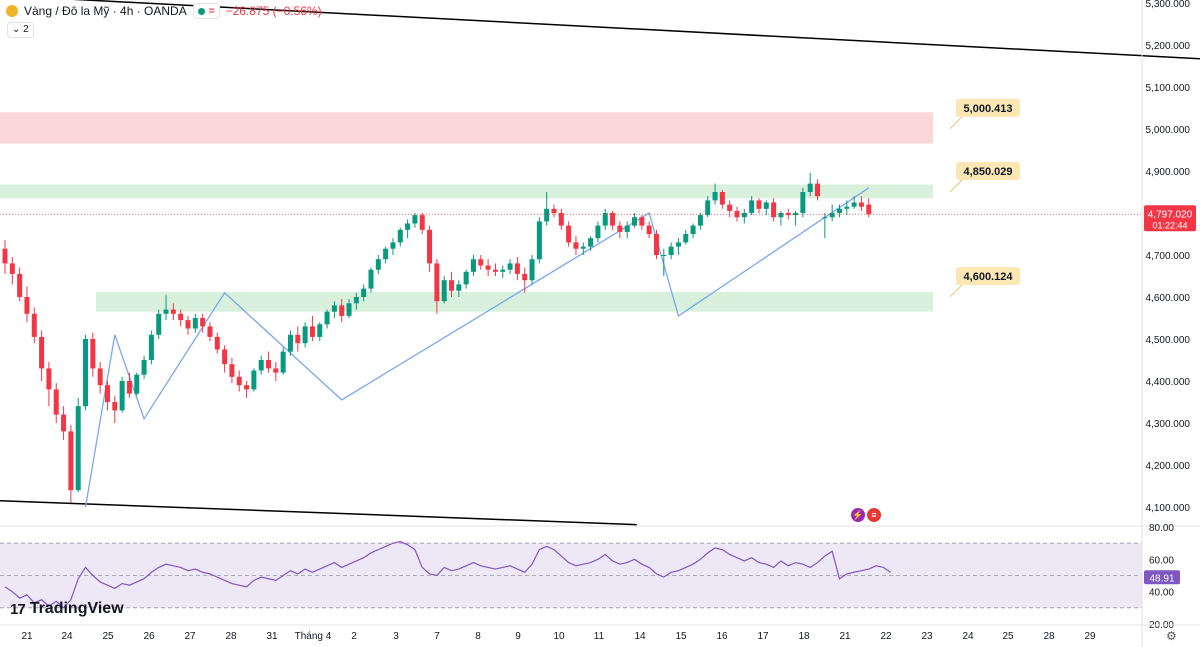  I want to click on rsi-tick: 40.00, so click(1161, 593).